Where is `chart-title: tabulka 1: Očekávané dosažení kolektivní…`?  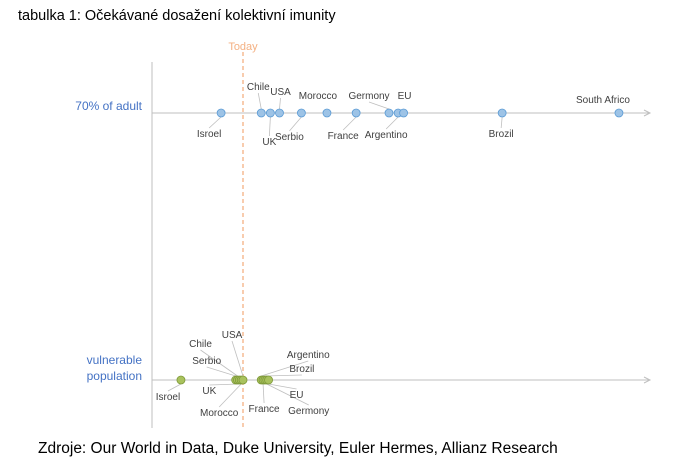
chart-title: tabulka 1: Očekávané dosažení kolektivní… is located at coordinates (177, 16).